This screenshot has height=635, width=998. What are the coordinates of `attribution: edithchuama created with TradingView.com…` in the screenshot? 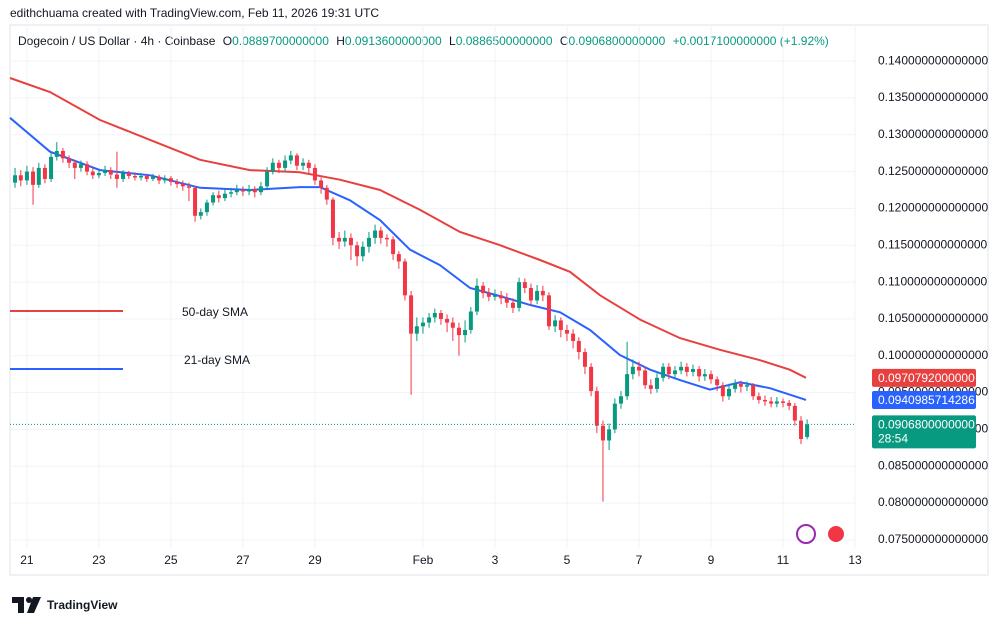 It's located at (194, 13).